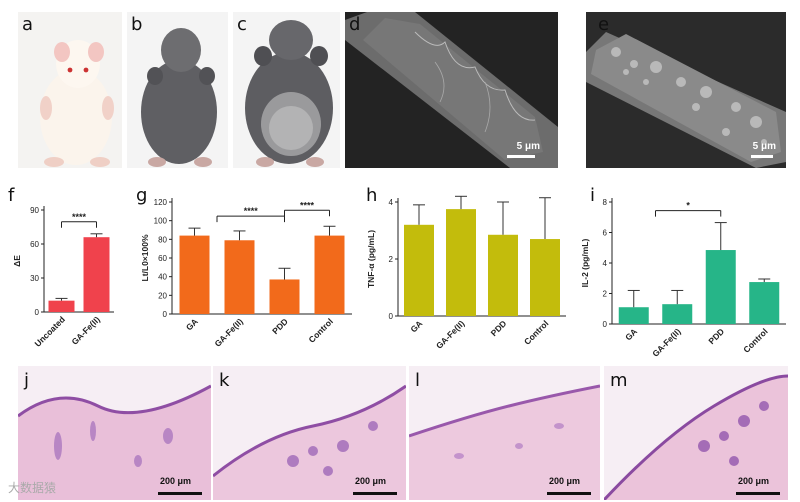 This screenshot has width=800, height=502. I want to click on y-axis-label: TNF-α (pg/mL), so click(371, 259).